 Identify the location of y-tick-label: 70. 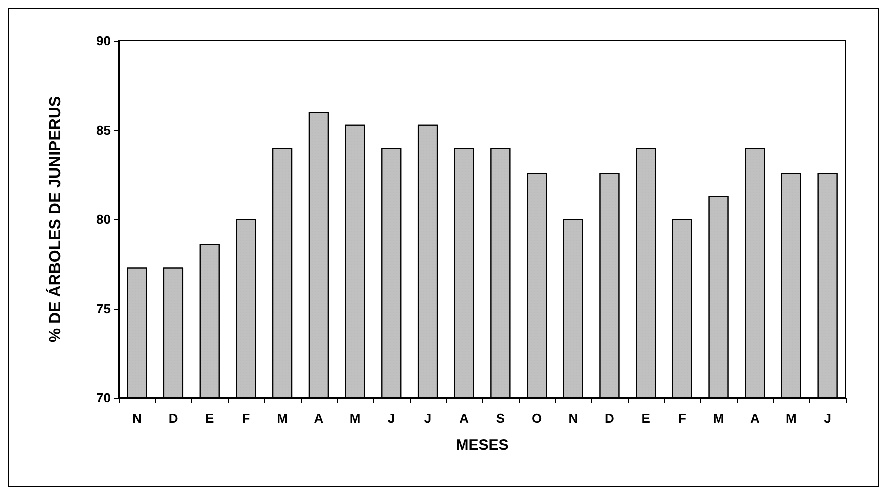
(103, 398).